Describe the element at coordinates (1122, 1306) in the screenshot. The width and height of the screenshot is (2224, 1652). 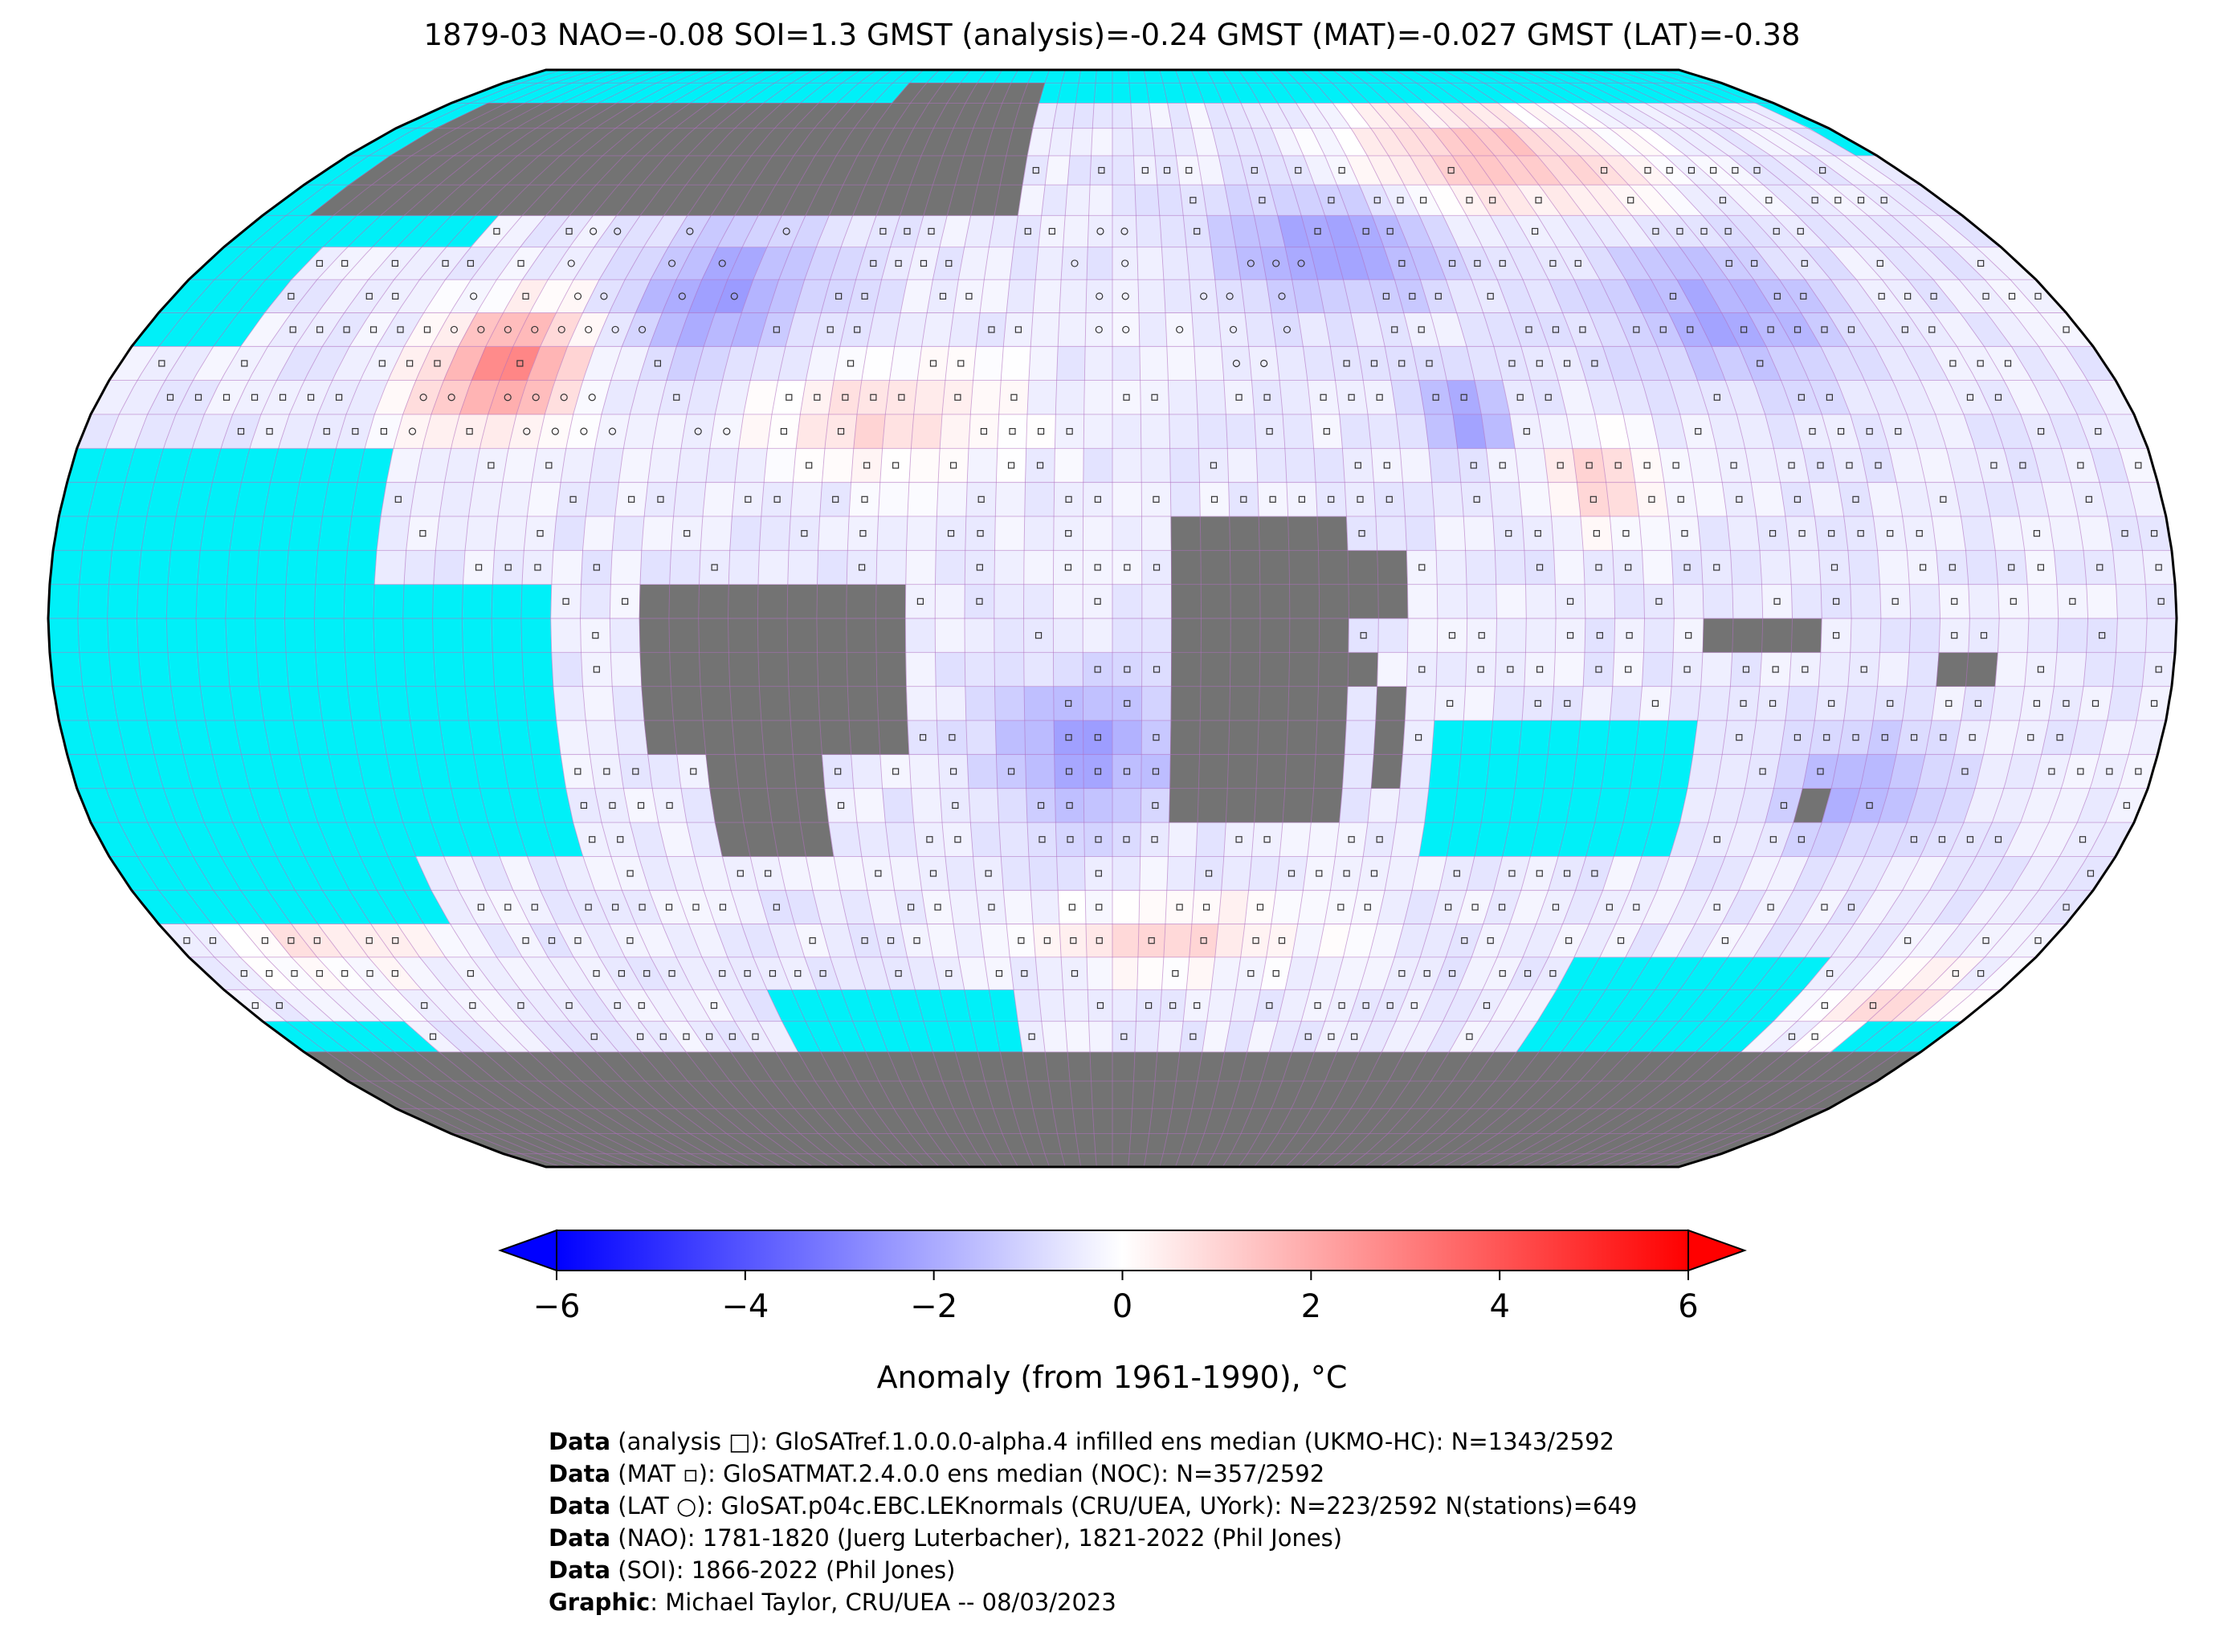
I see `colorbar-tick-label: 0` at that location.